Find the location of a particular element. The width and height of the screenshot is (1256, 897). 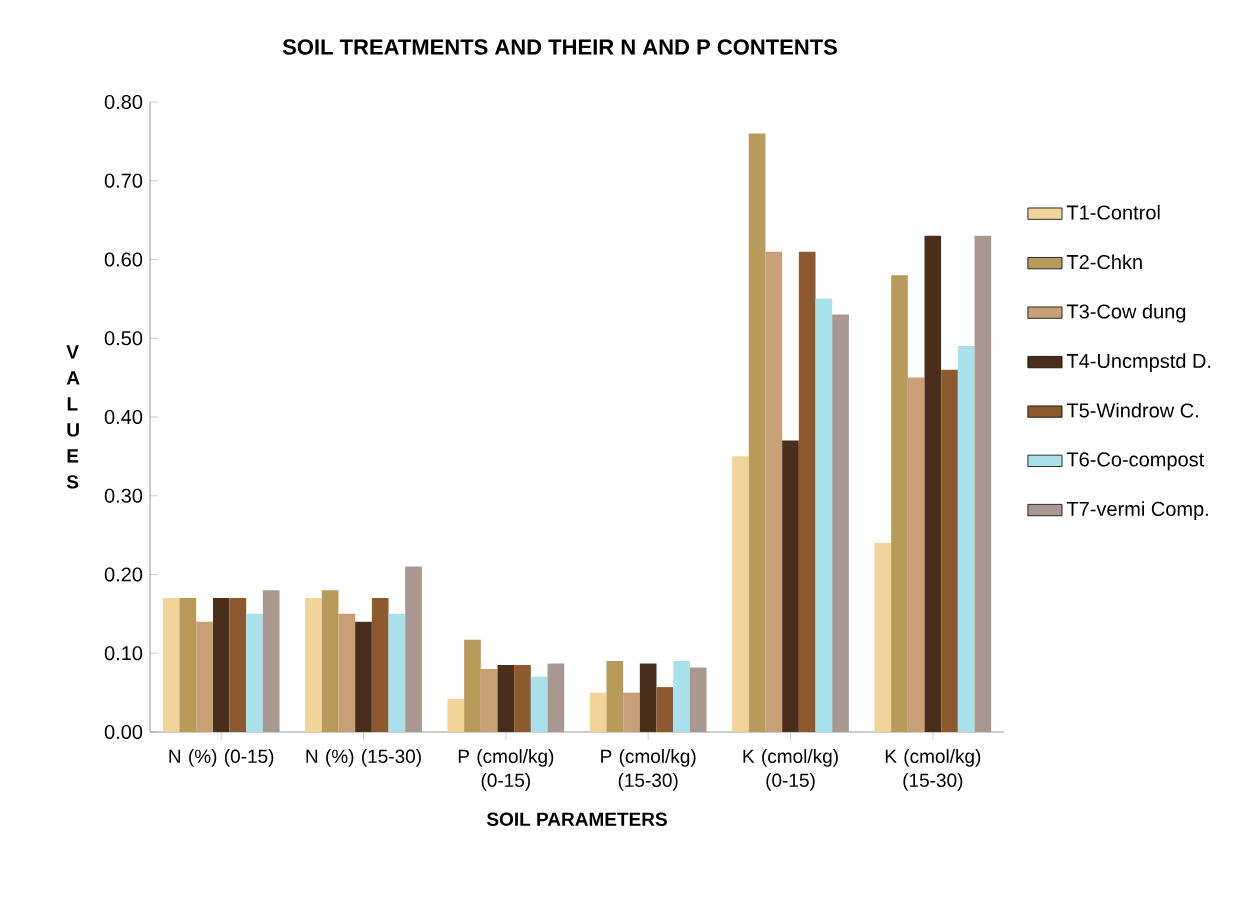

y-tick-label: 0.20 is located at coordinates (123, 574).